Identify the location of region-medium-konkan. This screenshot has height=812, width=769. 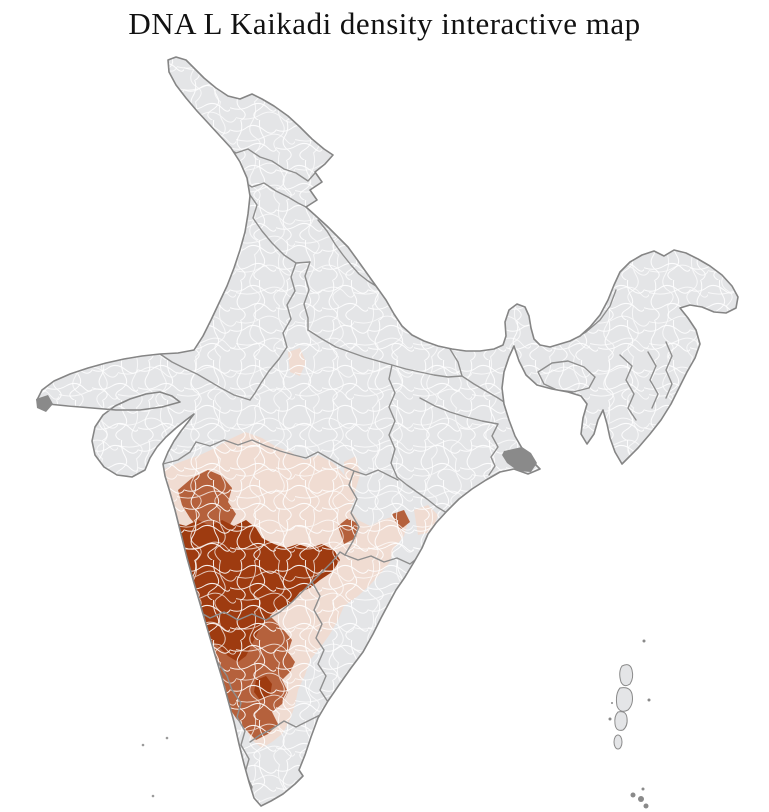
(160, 510).